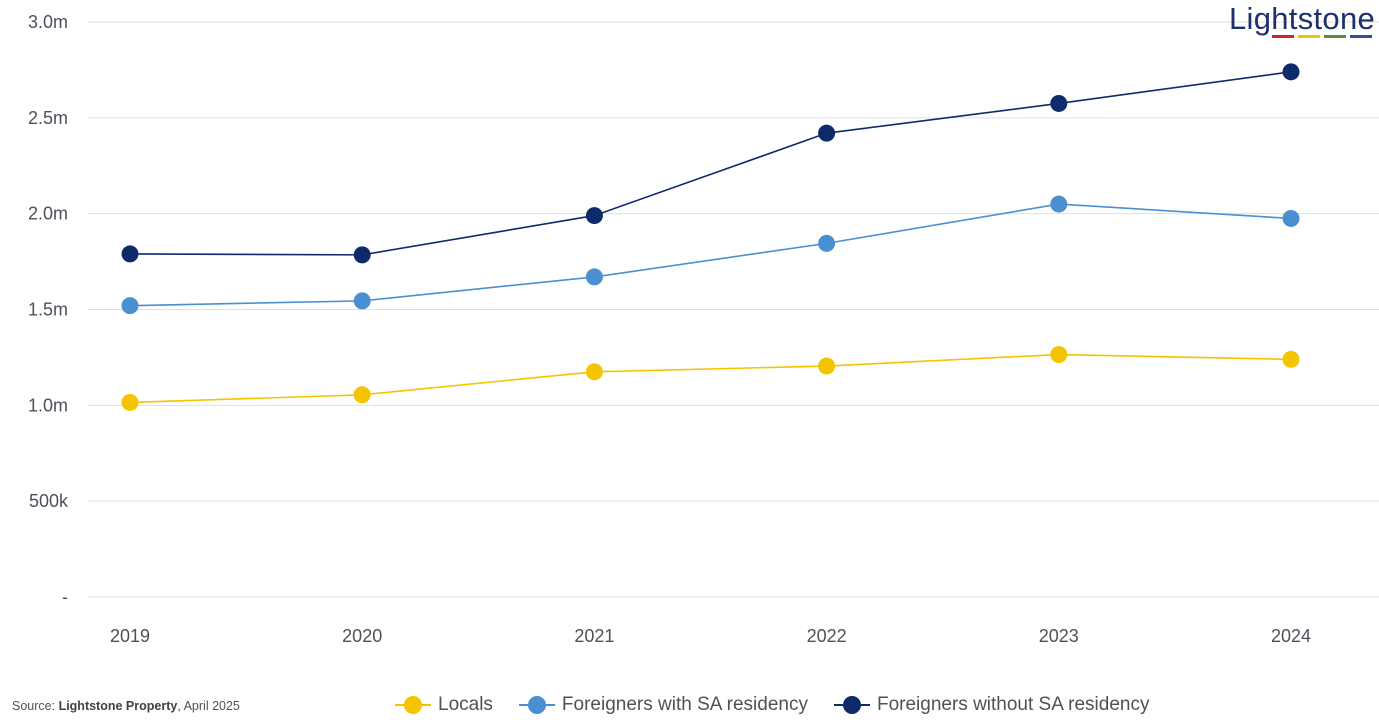 This screenshot has height=724, width=1379. I want to click on logo-bar-green, so click(1335, 36).